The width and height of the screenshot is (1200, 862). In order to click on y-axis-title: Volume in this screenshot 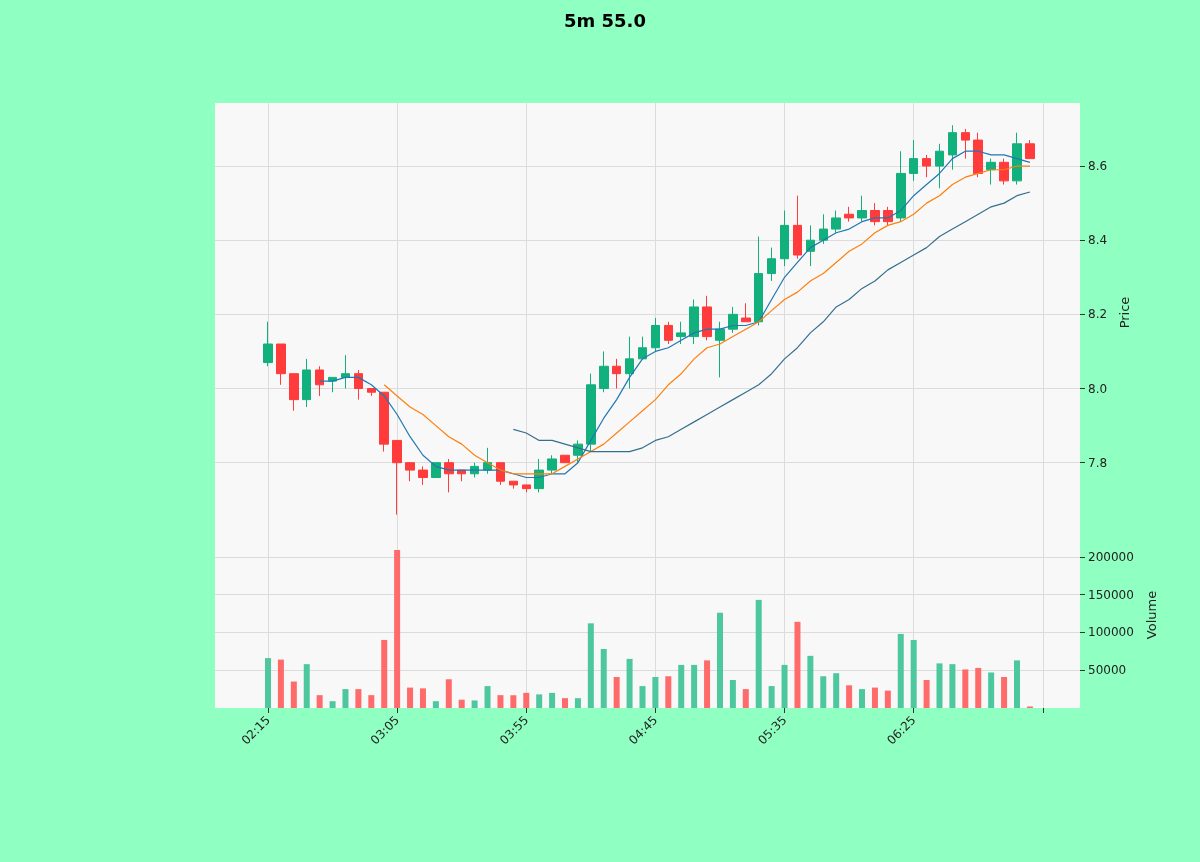, I will do `click(1151, 615)`.